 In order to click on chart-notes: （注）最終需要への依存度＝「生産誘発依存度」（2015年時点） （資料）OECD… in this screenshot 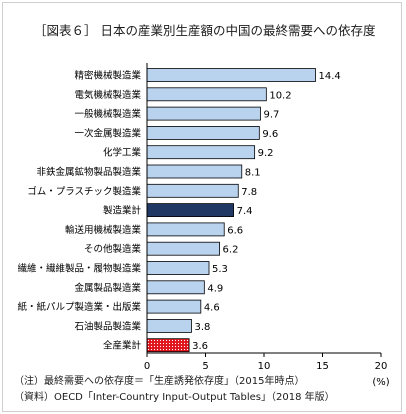, I will do `click(174, 390)`.